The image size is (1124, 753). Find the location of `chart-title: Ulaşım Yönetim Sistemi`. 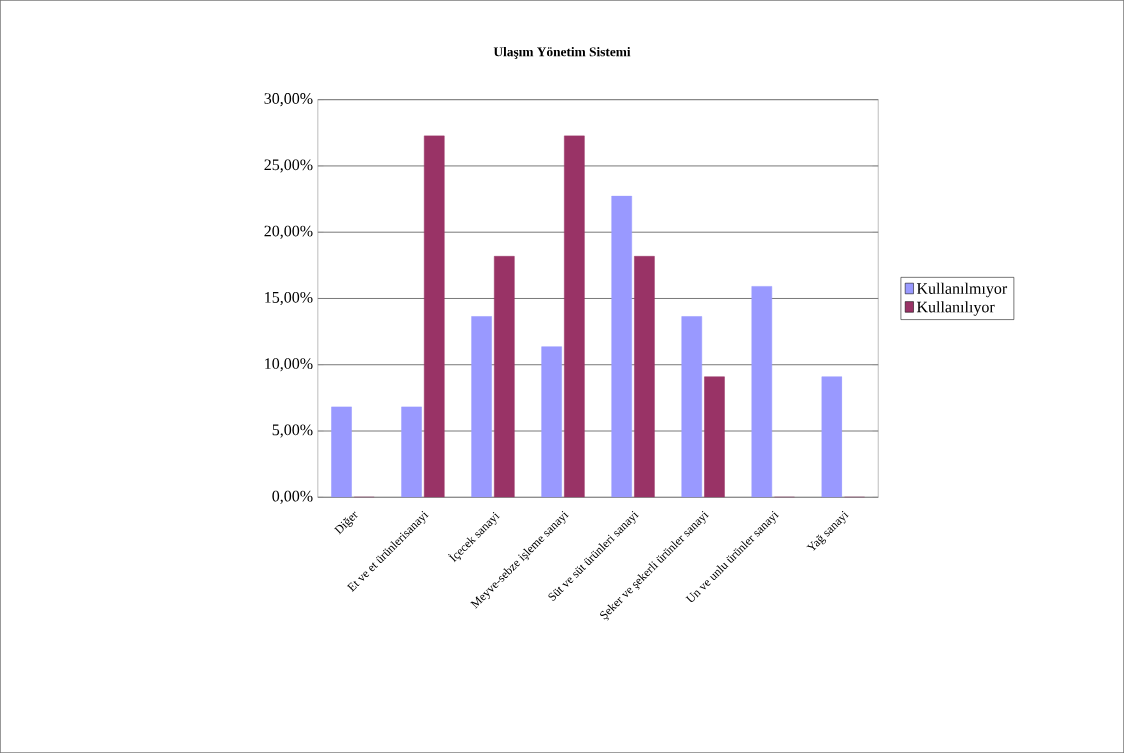

chart-title: Ulaşım Yönetim Sistemi is located at coordinates (562, 52).